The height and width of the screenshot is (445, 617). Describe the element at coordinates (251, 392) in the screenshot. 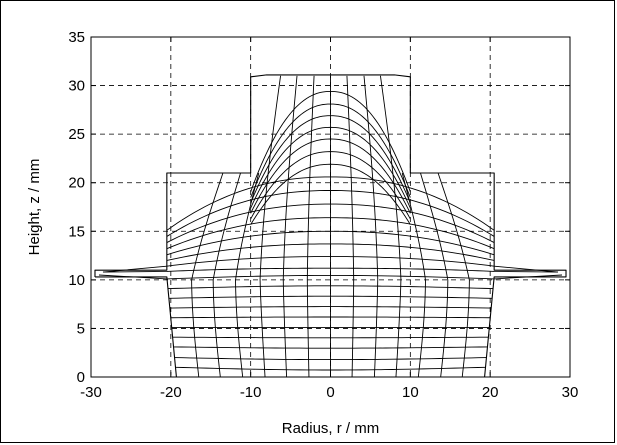

I see `x-tick-label: -10` at that location.